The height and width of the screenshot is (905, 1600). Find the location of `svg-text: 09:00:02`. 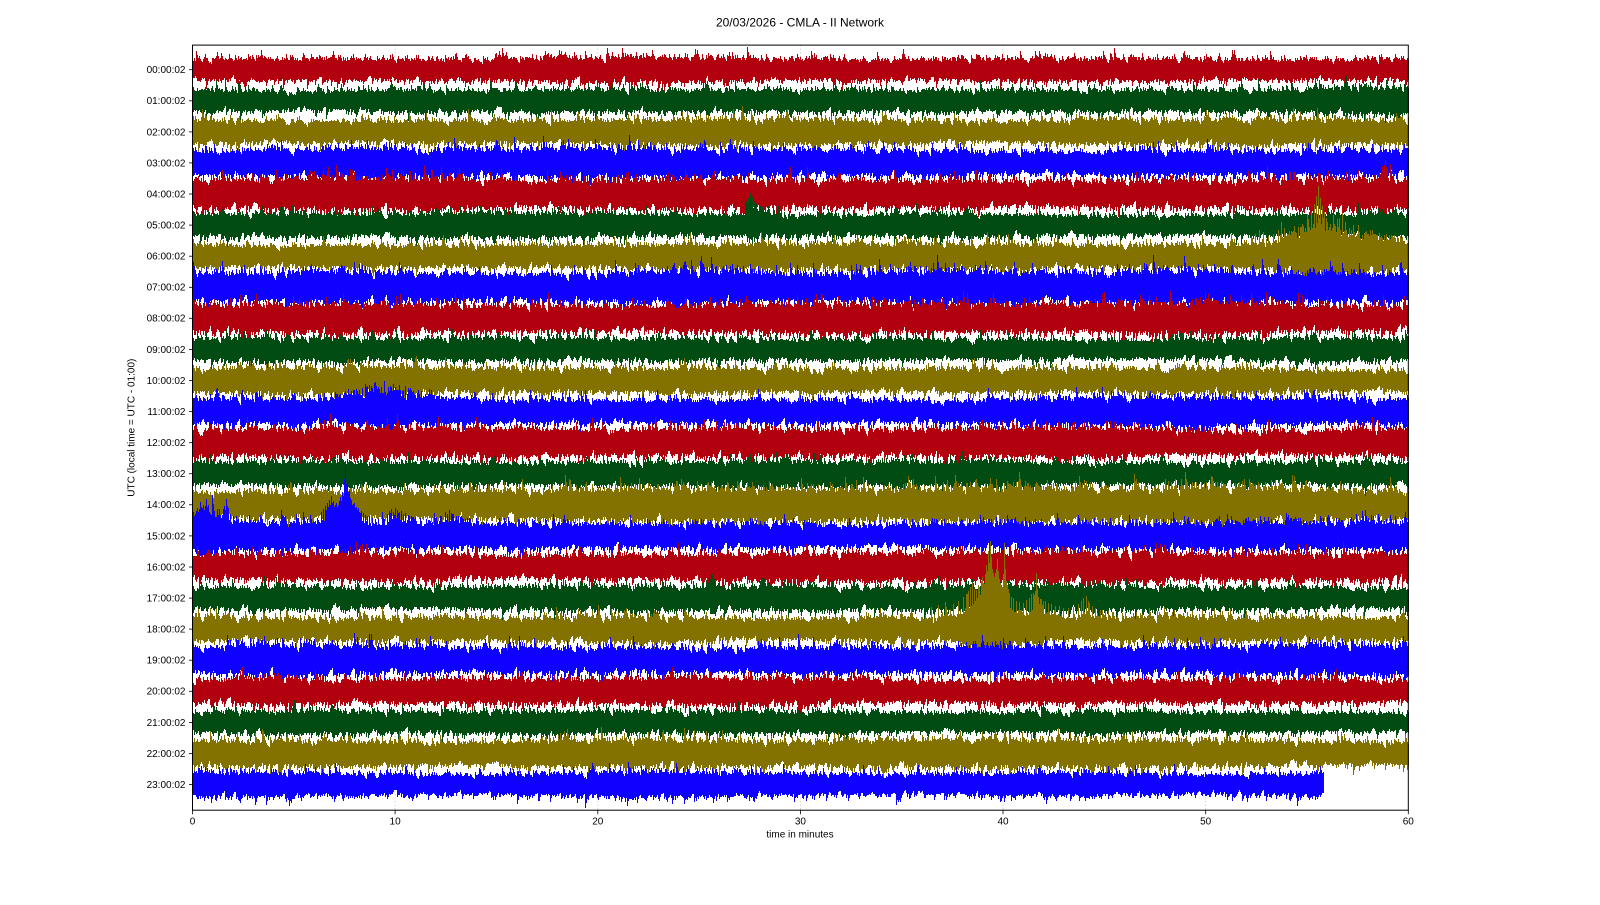

svg-text: 09:00:02 is located at coordinates (166, 350).